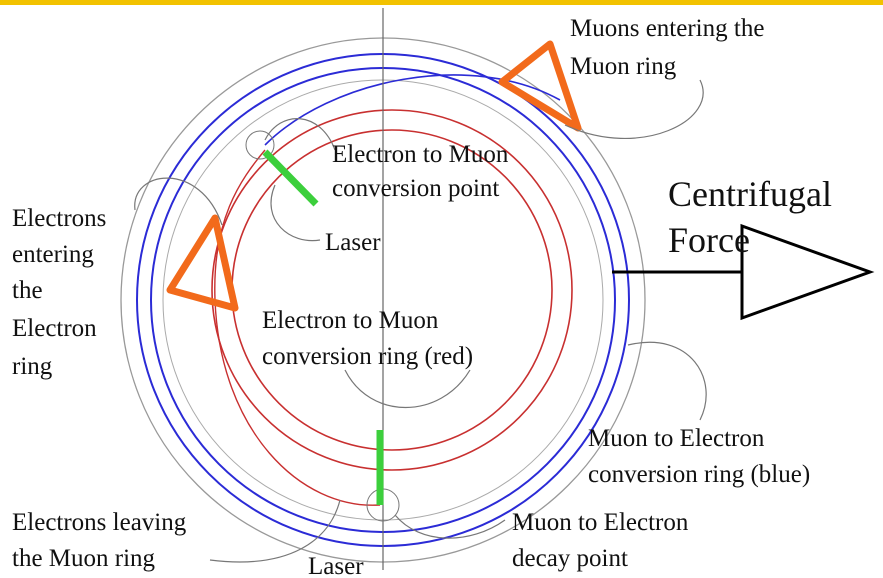 This screenshot has height=578, width=883. I want to click on label: conversion ring (red), so click(367, 356).